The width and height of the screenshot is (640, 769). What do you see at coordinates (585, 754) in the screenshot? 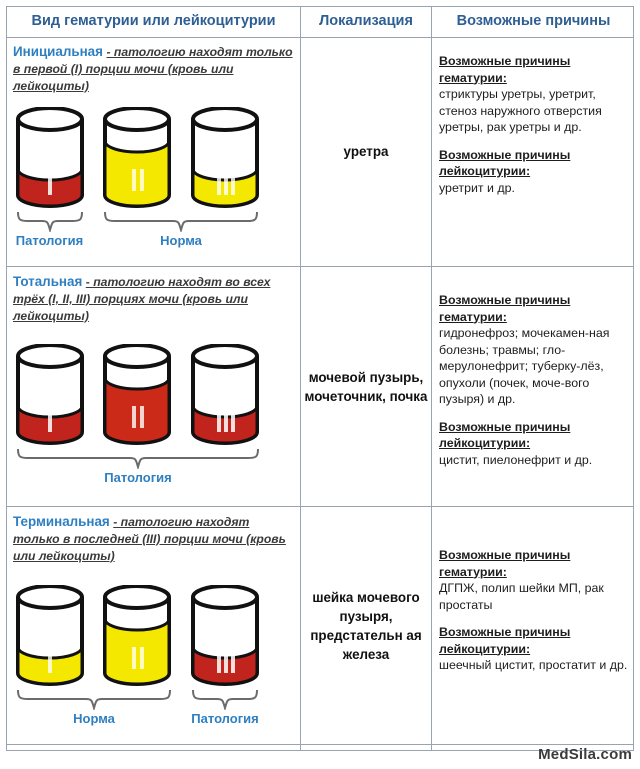
I see `watermark: MedSila.com` at bounding box center [585, 754].